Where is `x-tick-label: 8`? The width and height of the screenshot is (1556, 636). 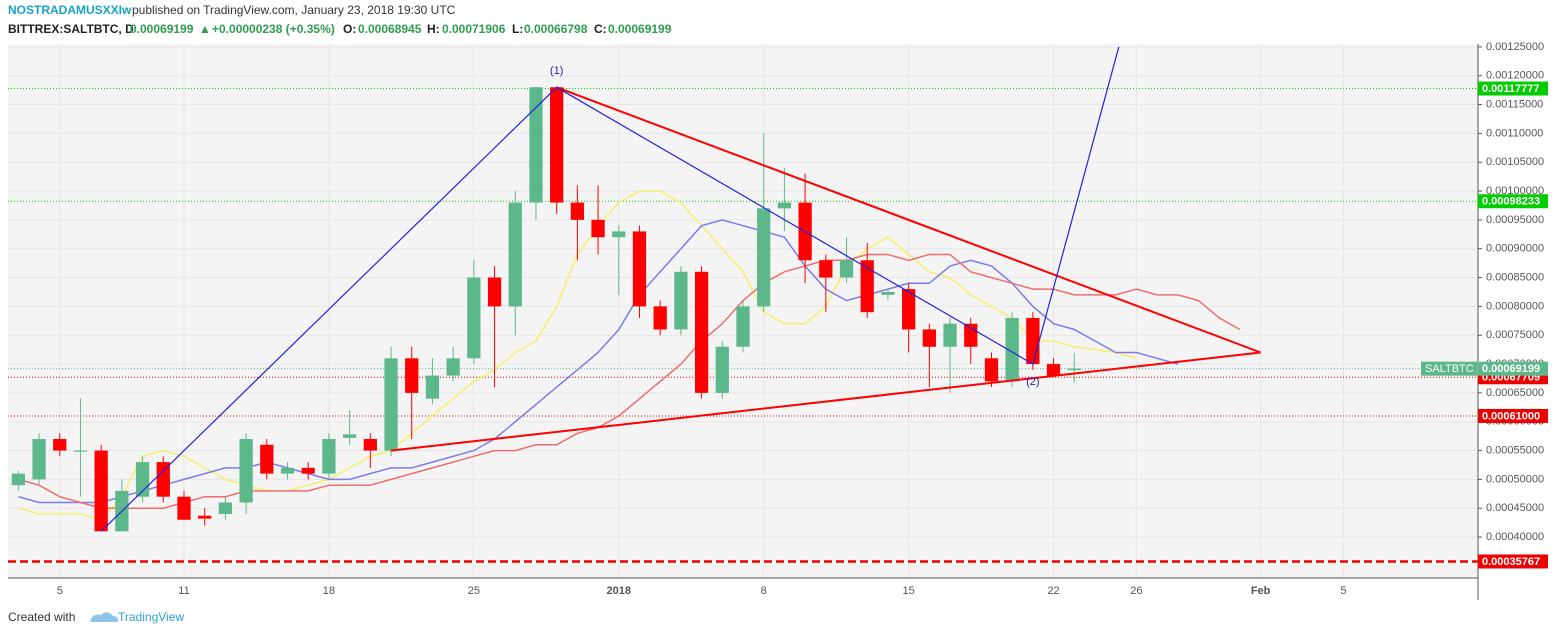
x-tick-label: 8 is located at coordinates (764, 591).